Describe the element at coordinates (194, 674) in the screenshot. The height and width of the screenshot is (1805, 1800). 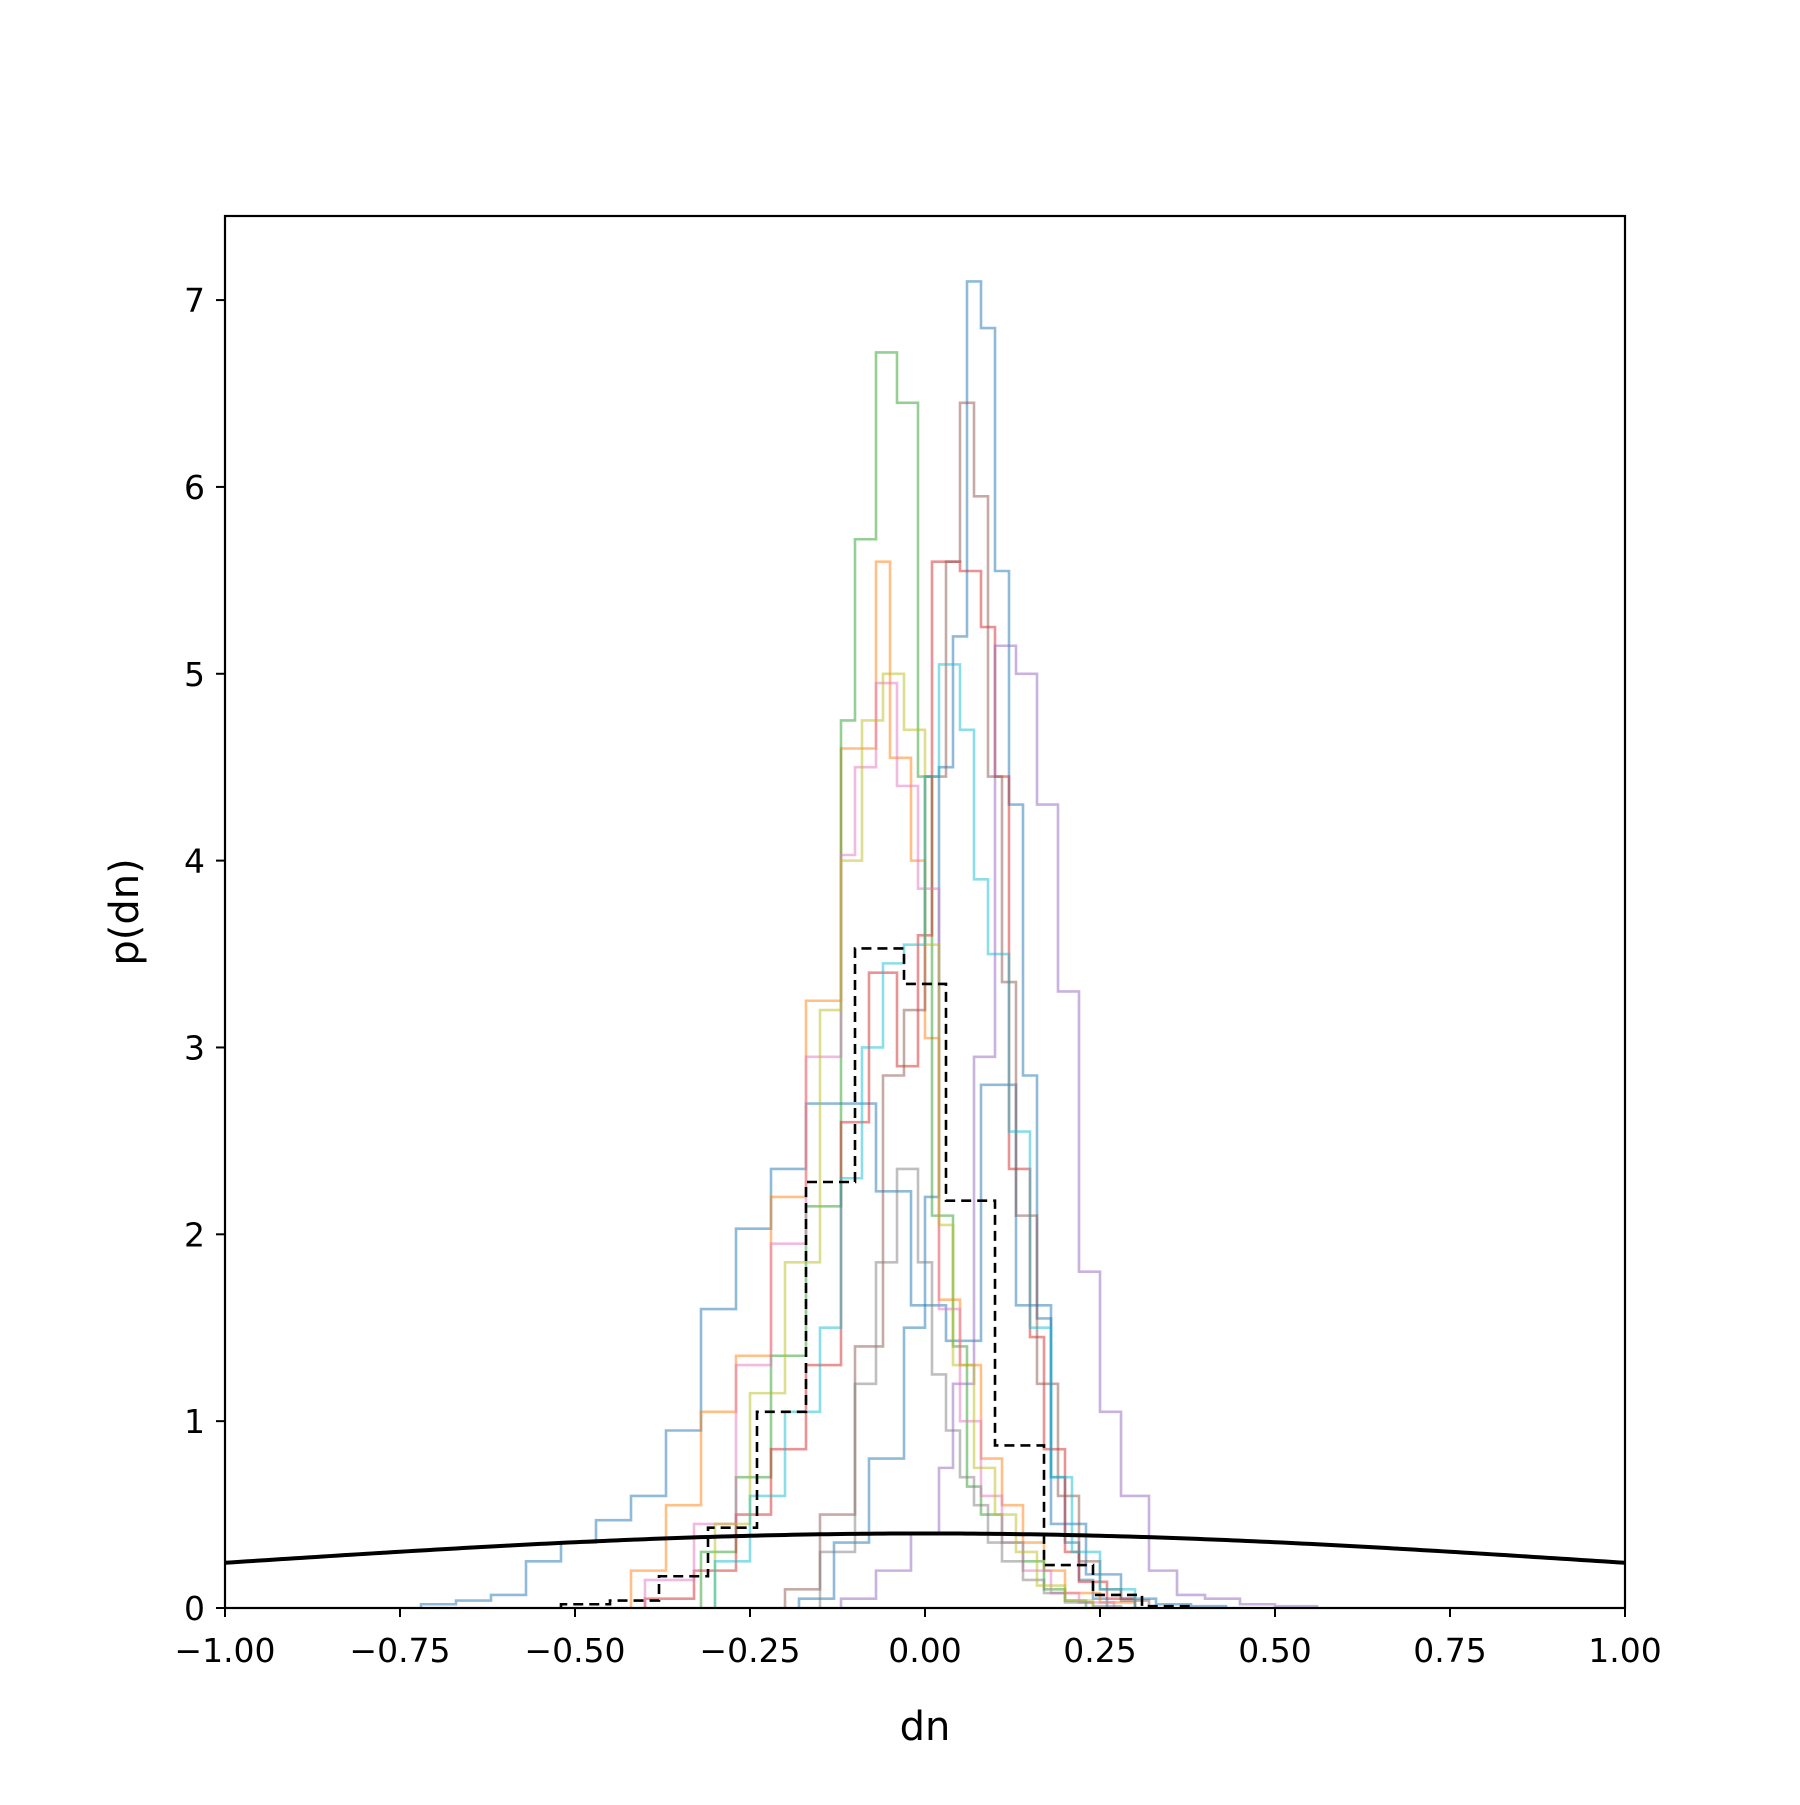
I see `y-tick-label: 5` at that location.